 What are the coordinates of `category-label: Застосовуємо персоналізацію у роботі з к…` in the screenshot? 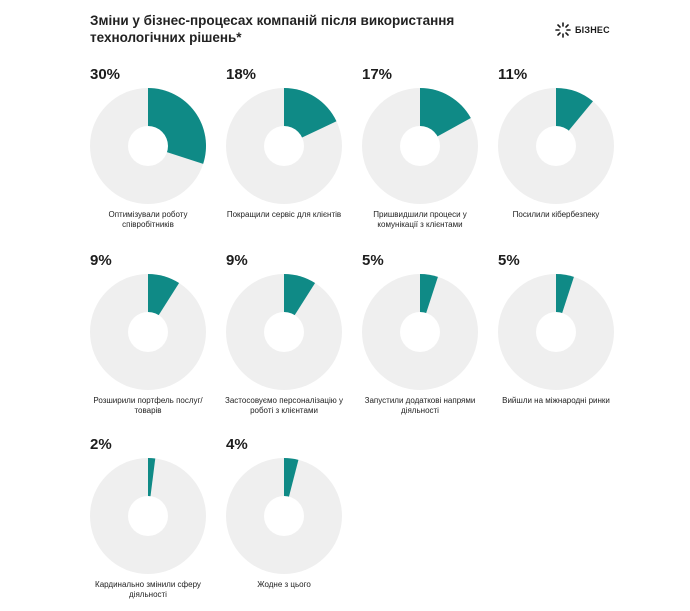 It's located at (284, 405).